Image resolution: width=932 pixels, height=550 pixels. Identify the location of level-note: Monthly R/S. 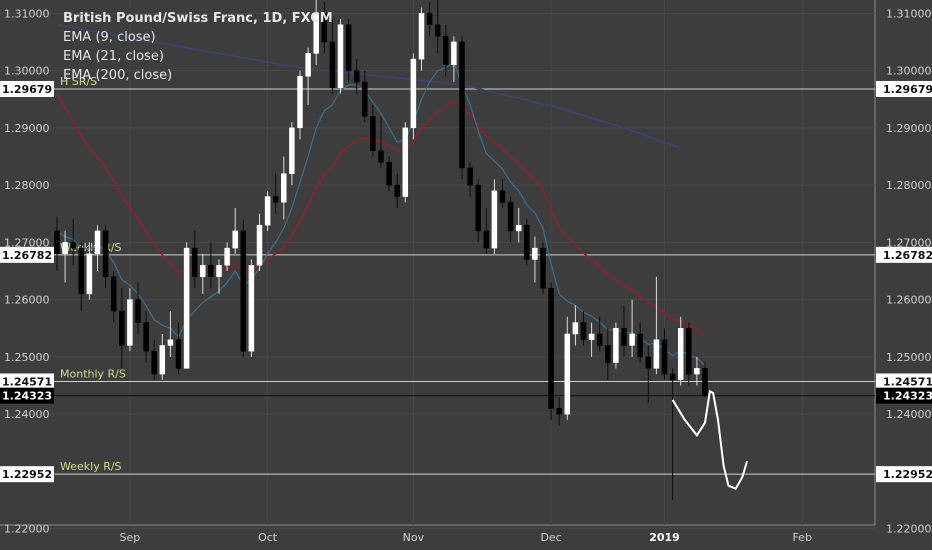
(93, 373).